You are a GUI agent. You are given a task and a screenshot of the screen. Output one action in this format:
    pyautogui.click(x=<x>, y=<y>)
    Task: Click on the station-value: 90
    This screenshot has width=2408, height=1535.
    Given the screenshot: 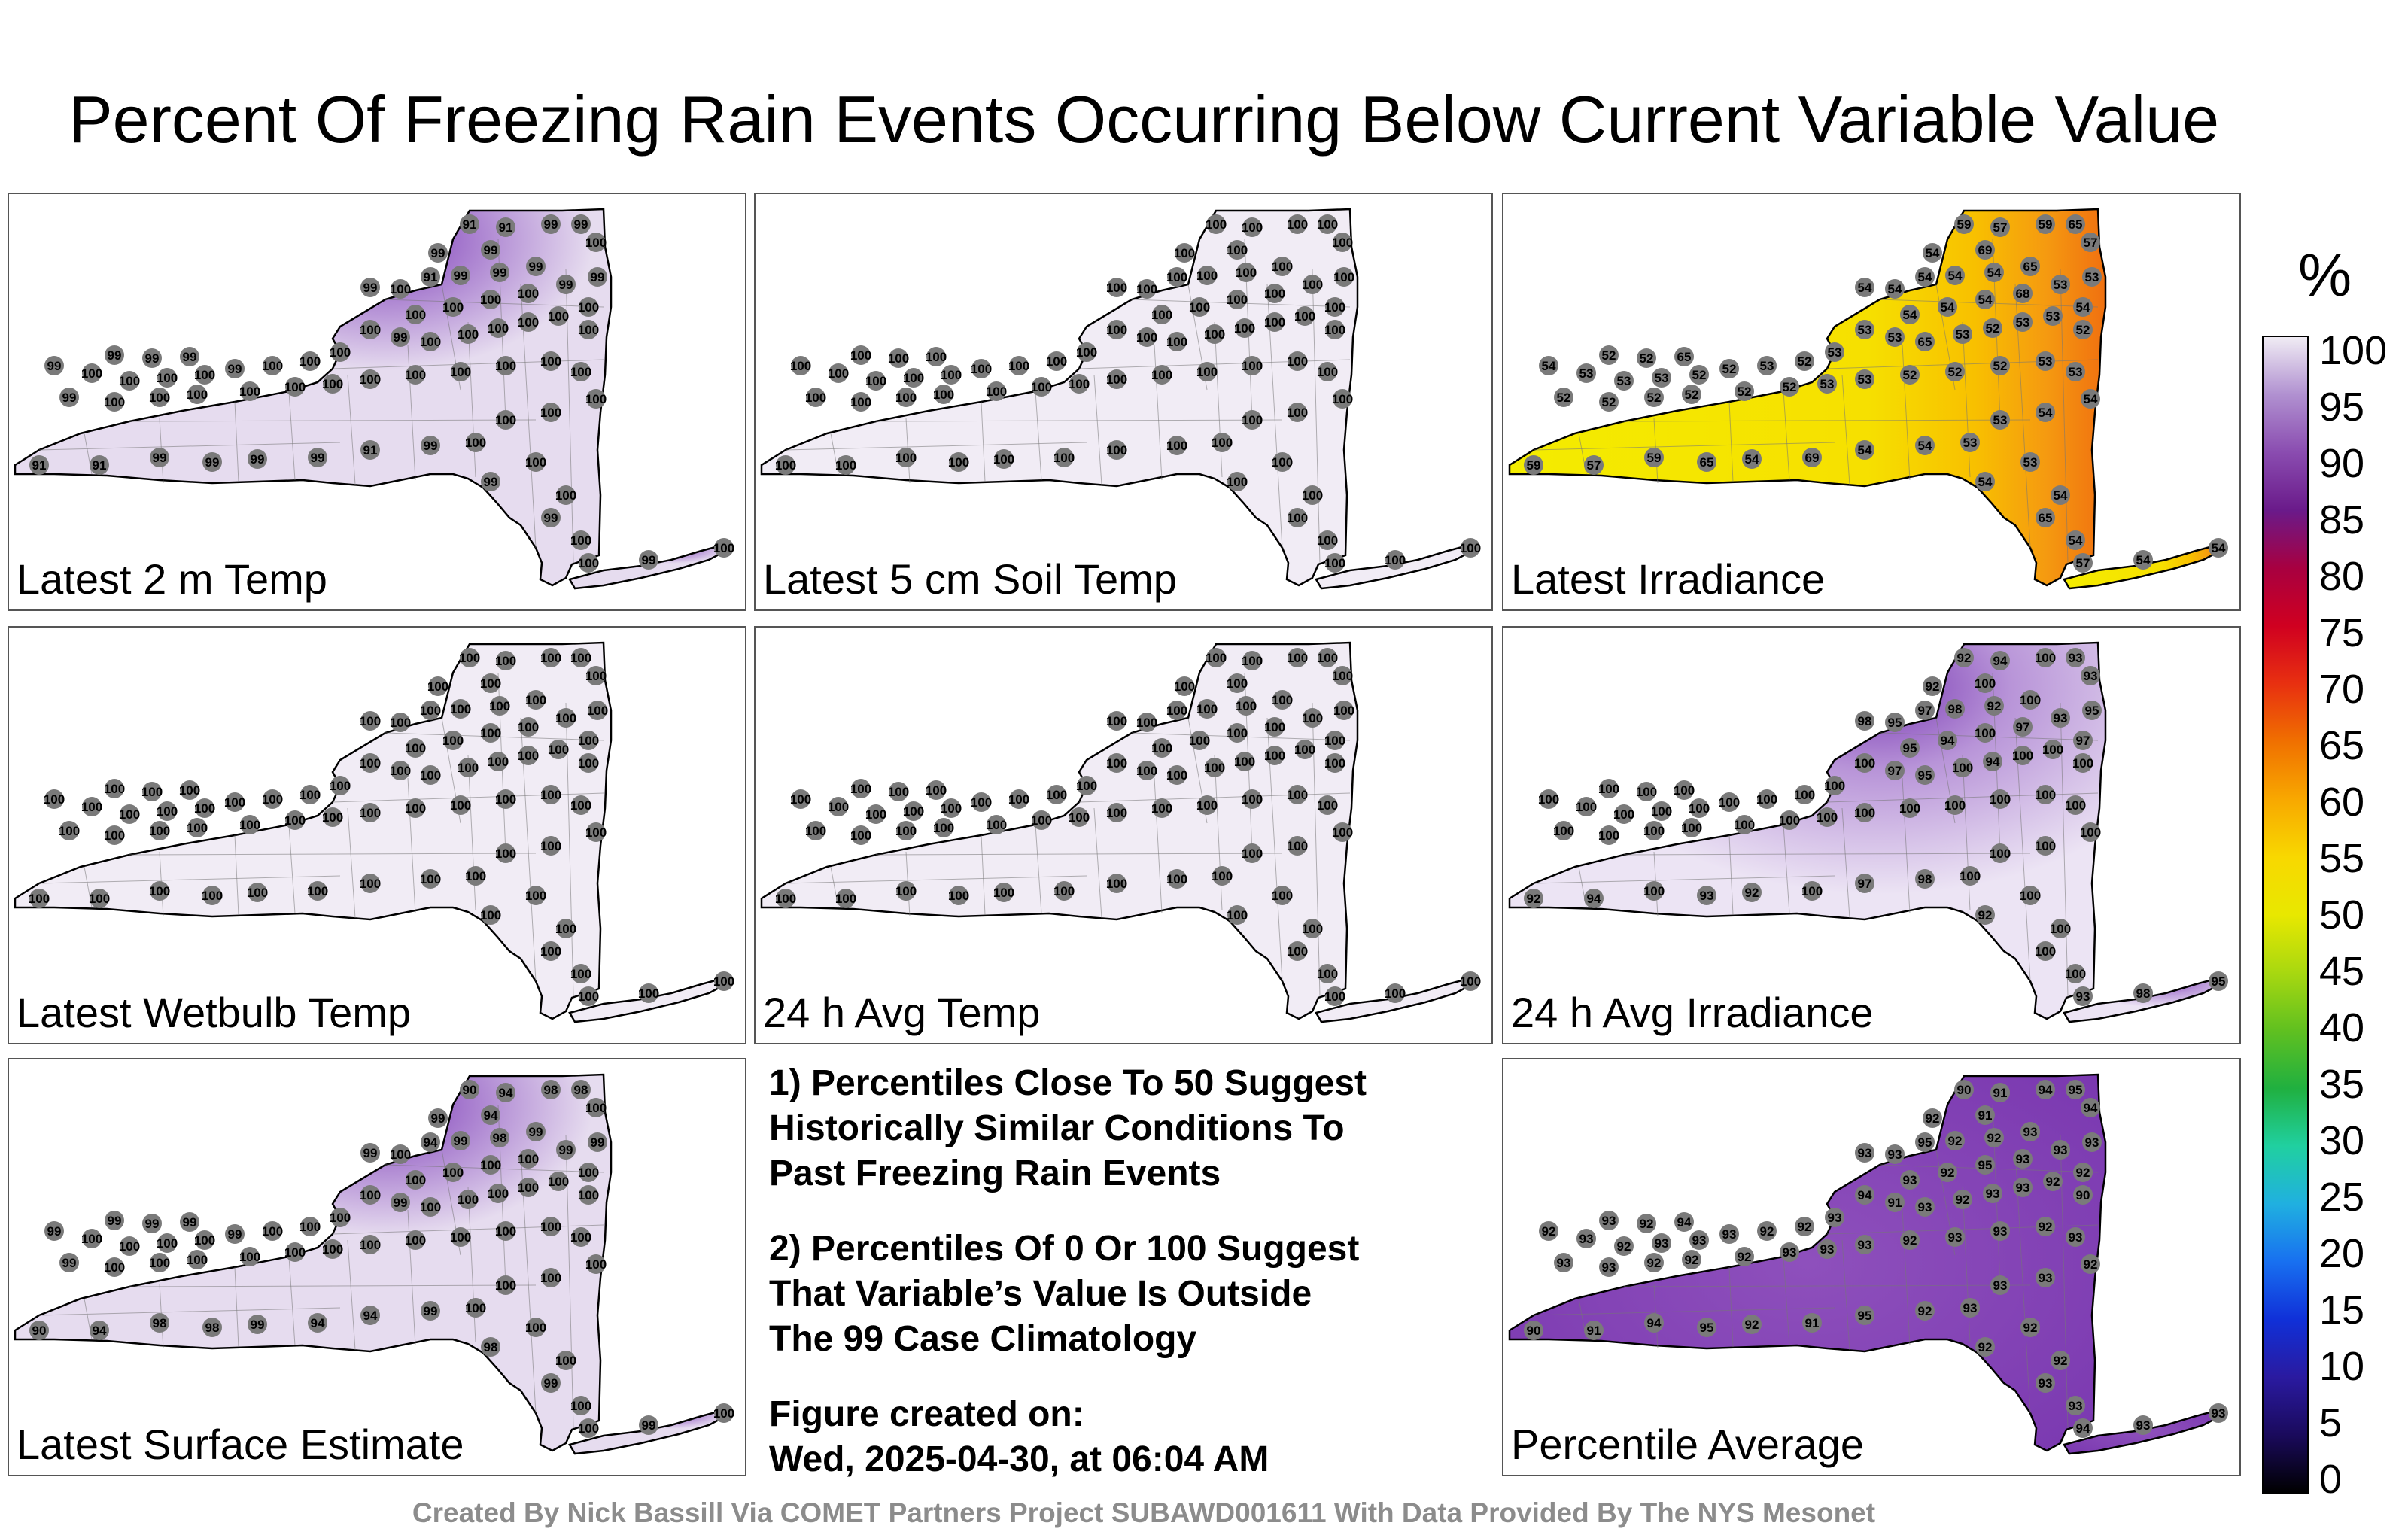 What is the action you would take?
    pyautogui.click(x=39, y=1331)
    